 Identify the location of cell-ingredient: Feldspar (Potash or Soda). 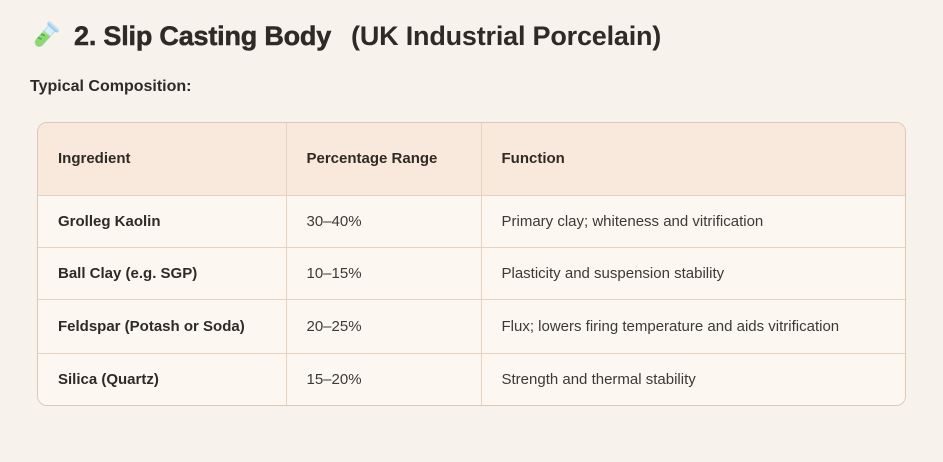
(162, 326).